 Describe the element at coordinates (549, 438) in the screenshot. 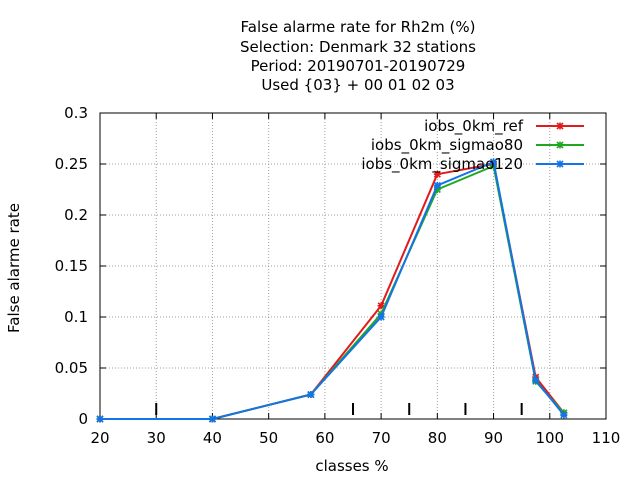

I see `x-tick-label: 100` at that location.